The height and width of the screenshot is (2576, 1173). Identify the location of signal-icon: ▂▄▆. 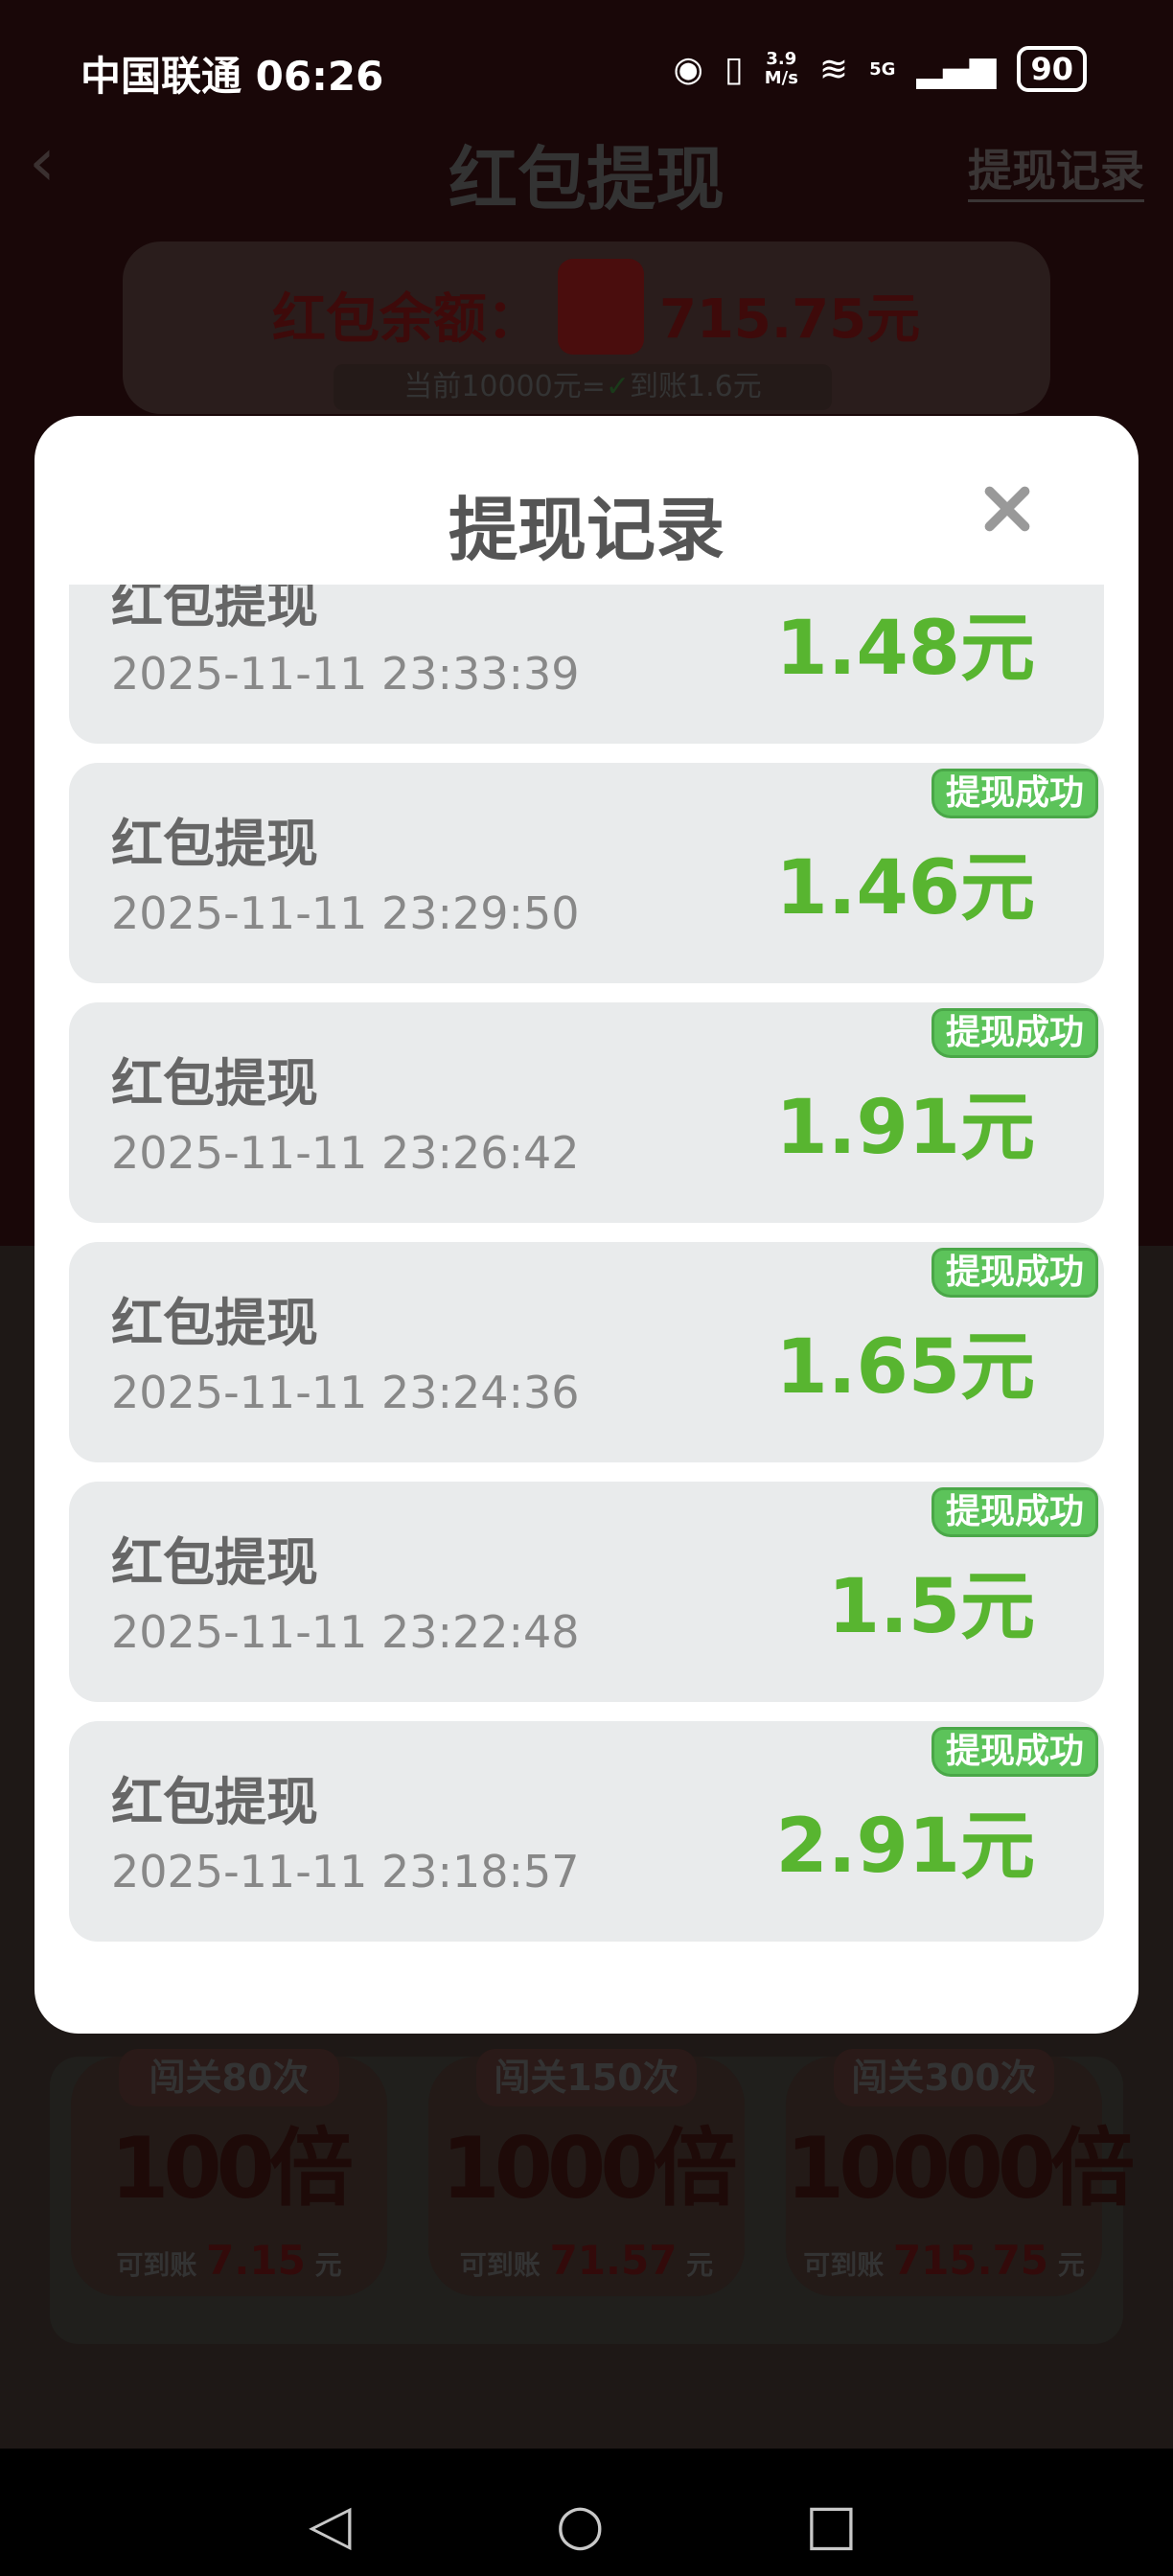
(956, 69).